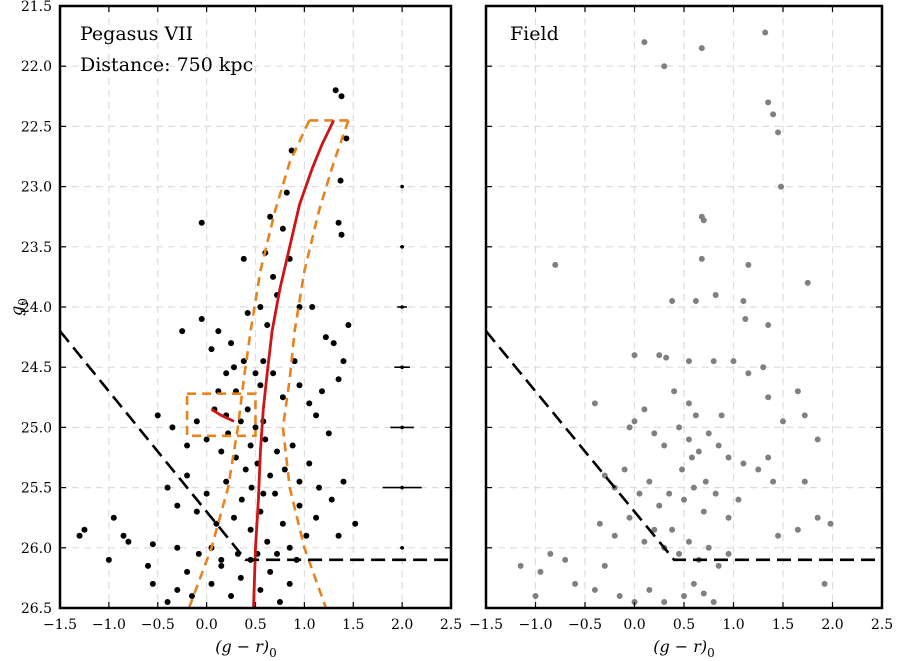 This screenshot has width=900, height=661. I want to click on x-tick-label: −1.0, so click(536, 625).